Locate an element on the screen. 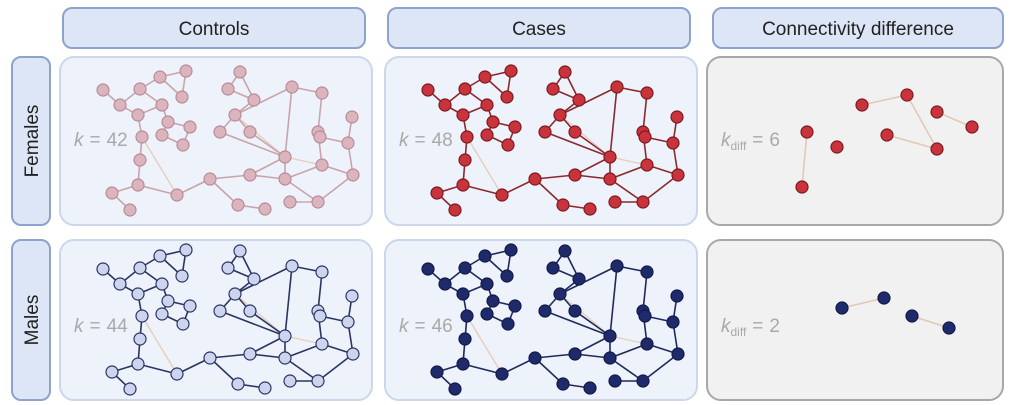 The height and width of the screenshot is (405, 1010). panel-box is located at coordinates (855, 141).